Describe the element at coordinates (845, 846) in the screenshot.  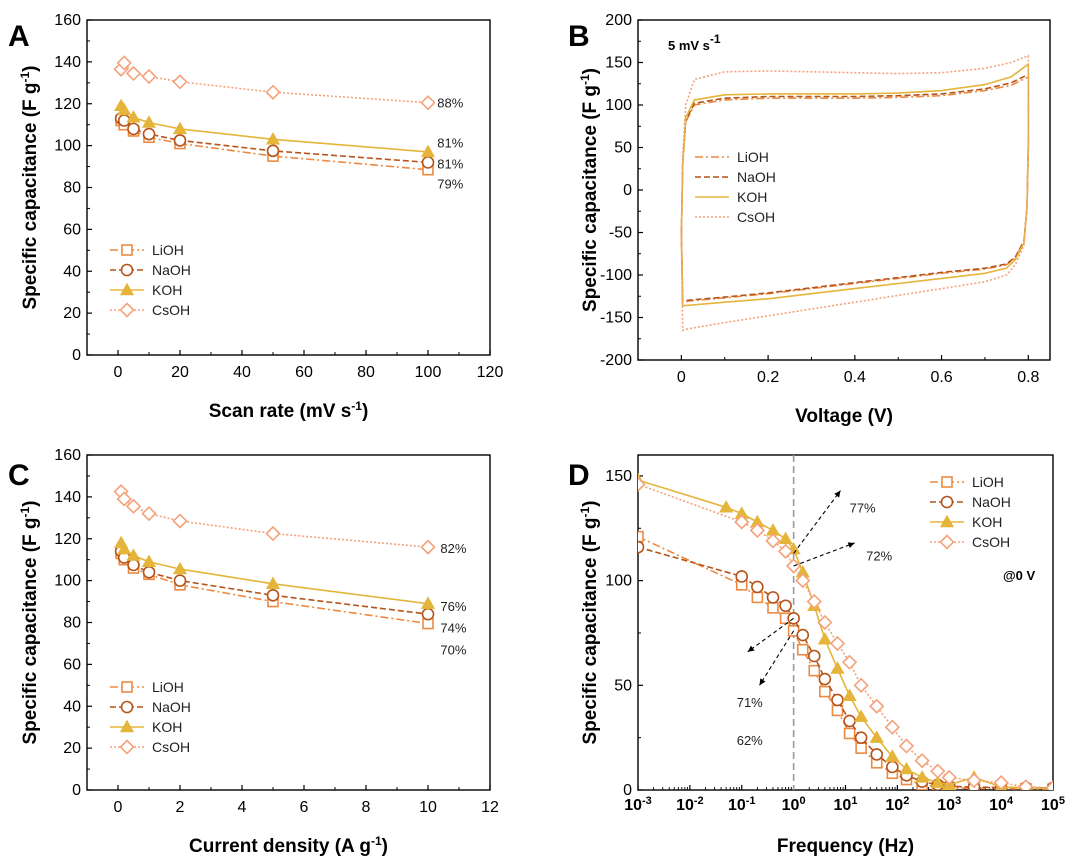
I see `x-axis-title: Frequency (Hz)` at that location.